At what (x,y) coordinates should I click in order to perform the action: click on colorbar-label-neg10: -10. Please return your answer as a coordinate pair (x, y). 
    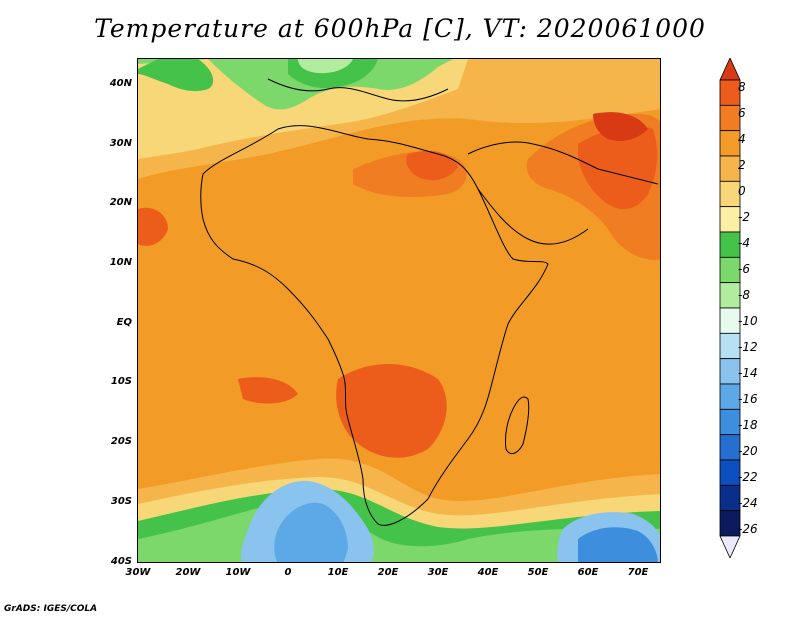
    Looking at the image, I should click on (748, 321).